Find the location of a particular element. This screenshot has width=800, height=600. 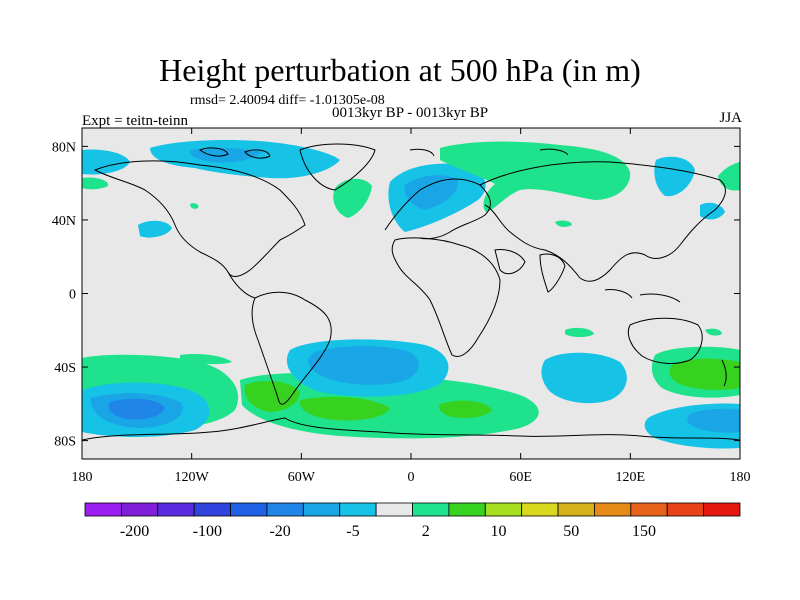

colorbar-label: 50 is located at coordinates (571, 531).